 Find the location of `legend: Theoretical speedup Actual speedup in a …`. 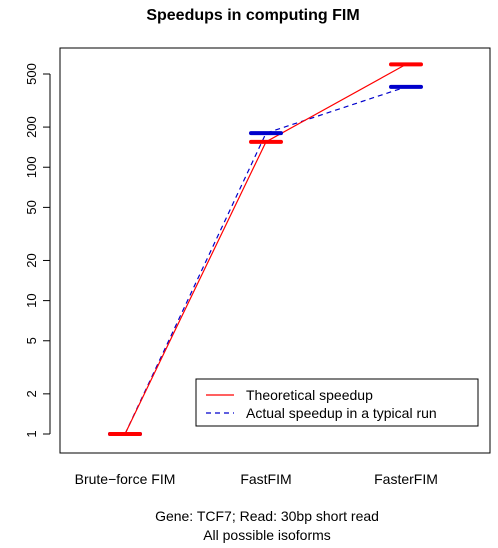

legend: Theoretical speedup Actual speedup in a … is located at coordinates (337, 402).